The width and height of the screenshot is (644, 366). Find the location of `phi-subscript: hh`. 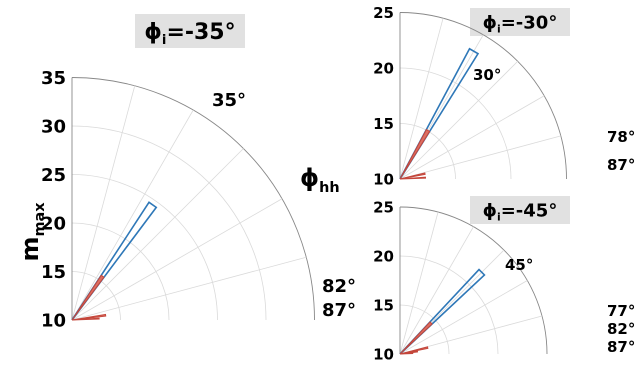

phi-subscript: hh is located at coordinates (329, 188).